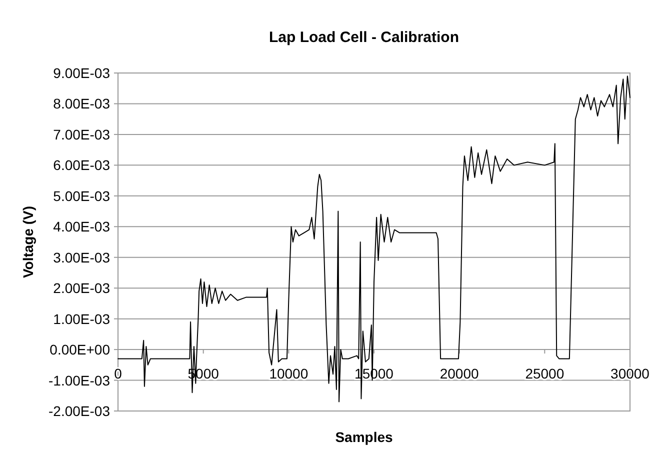 The height and width of the screenshot is (451, 654). What do you see at coordinates (630, 374) in the screenshot?
I see `x-tick-label: 30000` at bounding box center [630, 374].